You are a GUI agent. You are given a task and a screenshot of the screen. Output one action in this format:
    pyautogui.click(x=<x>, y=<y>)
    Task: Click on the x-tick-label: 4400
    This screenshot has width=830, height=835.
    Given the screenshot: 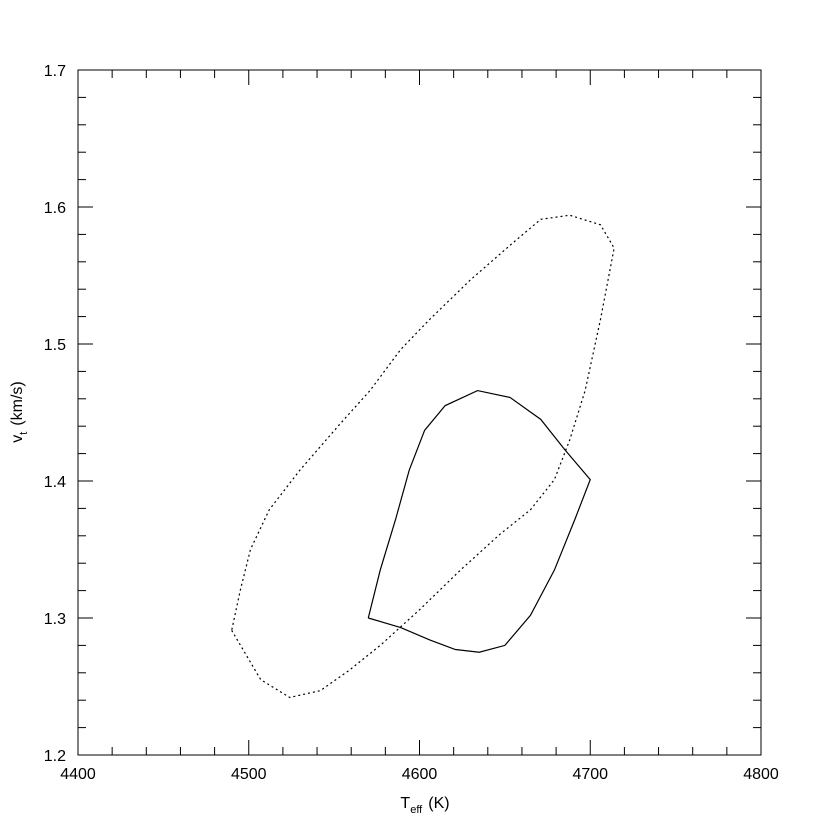 What is the action you would take?
    pyautogui.click(x=78, y=774)
    